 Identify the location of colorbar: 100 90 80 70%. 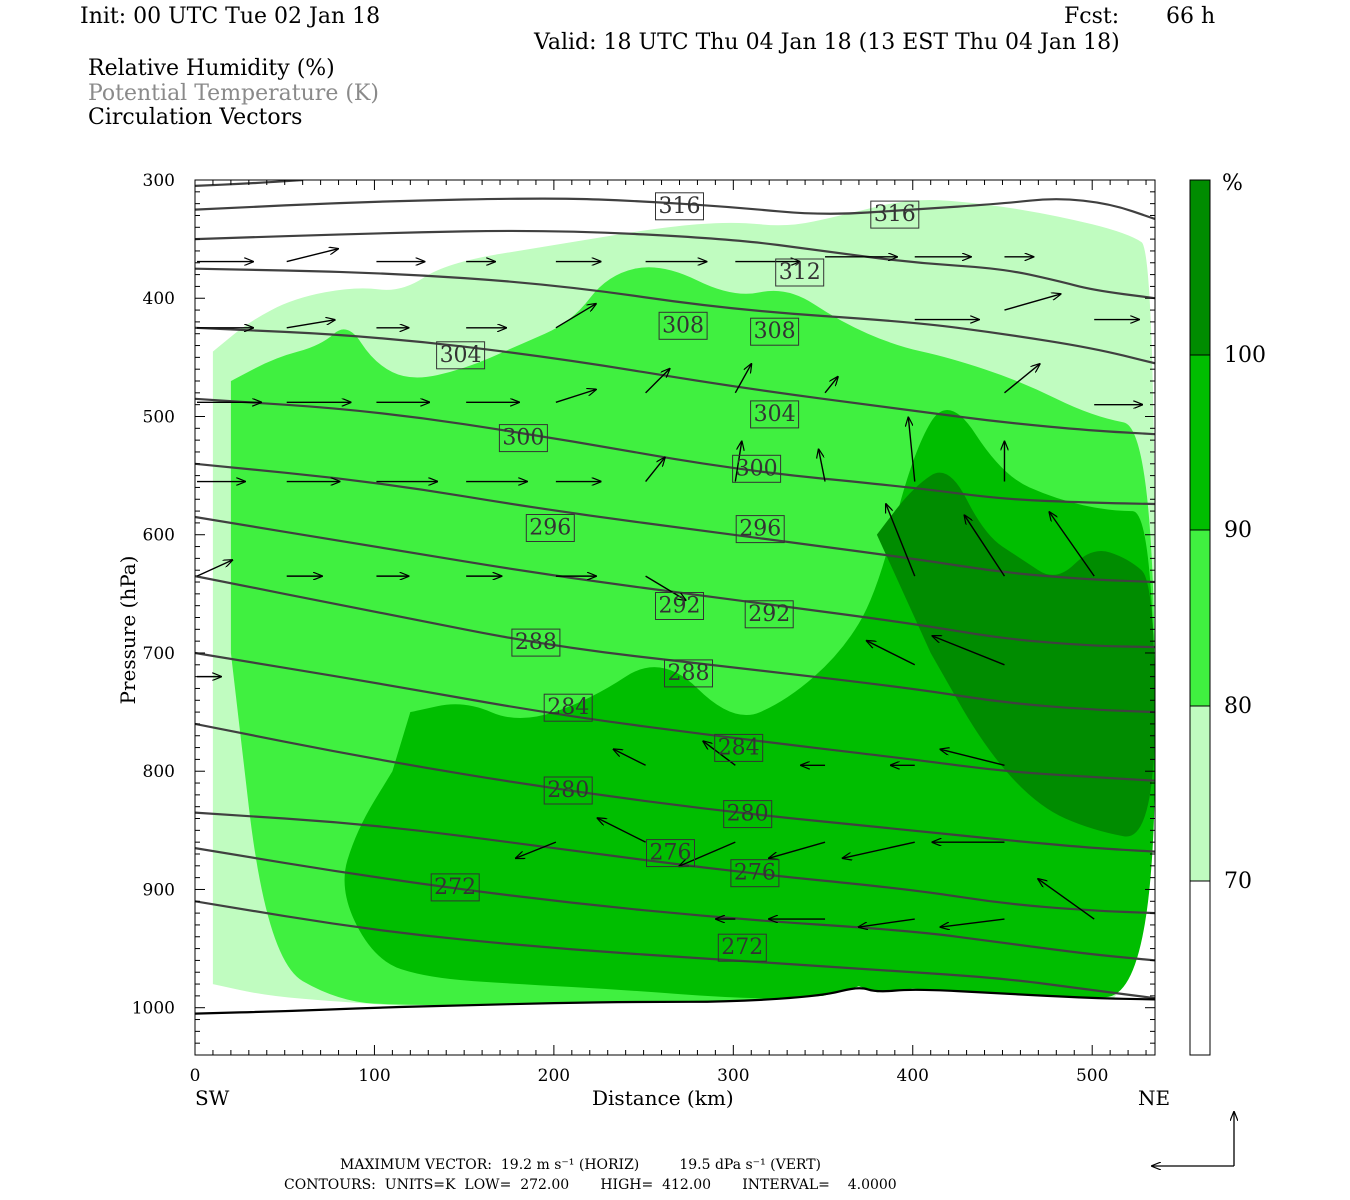
(1227, 613).